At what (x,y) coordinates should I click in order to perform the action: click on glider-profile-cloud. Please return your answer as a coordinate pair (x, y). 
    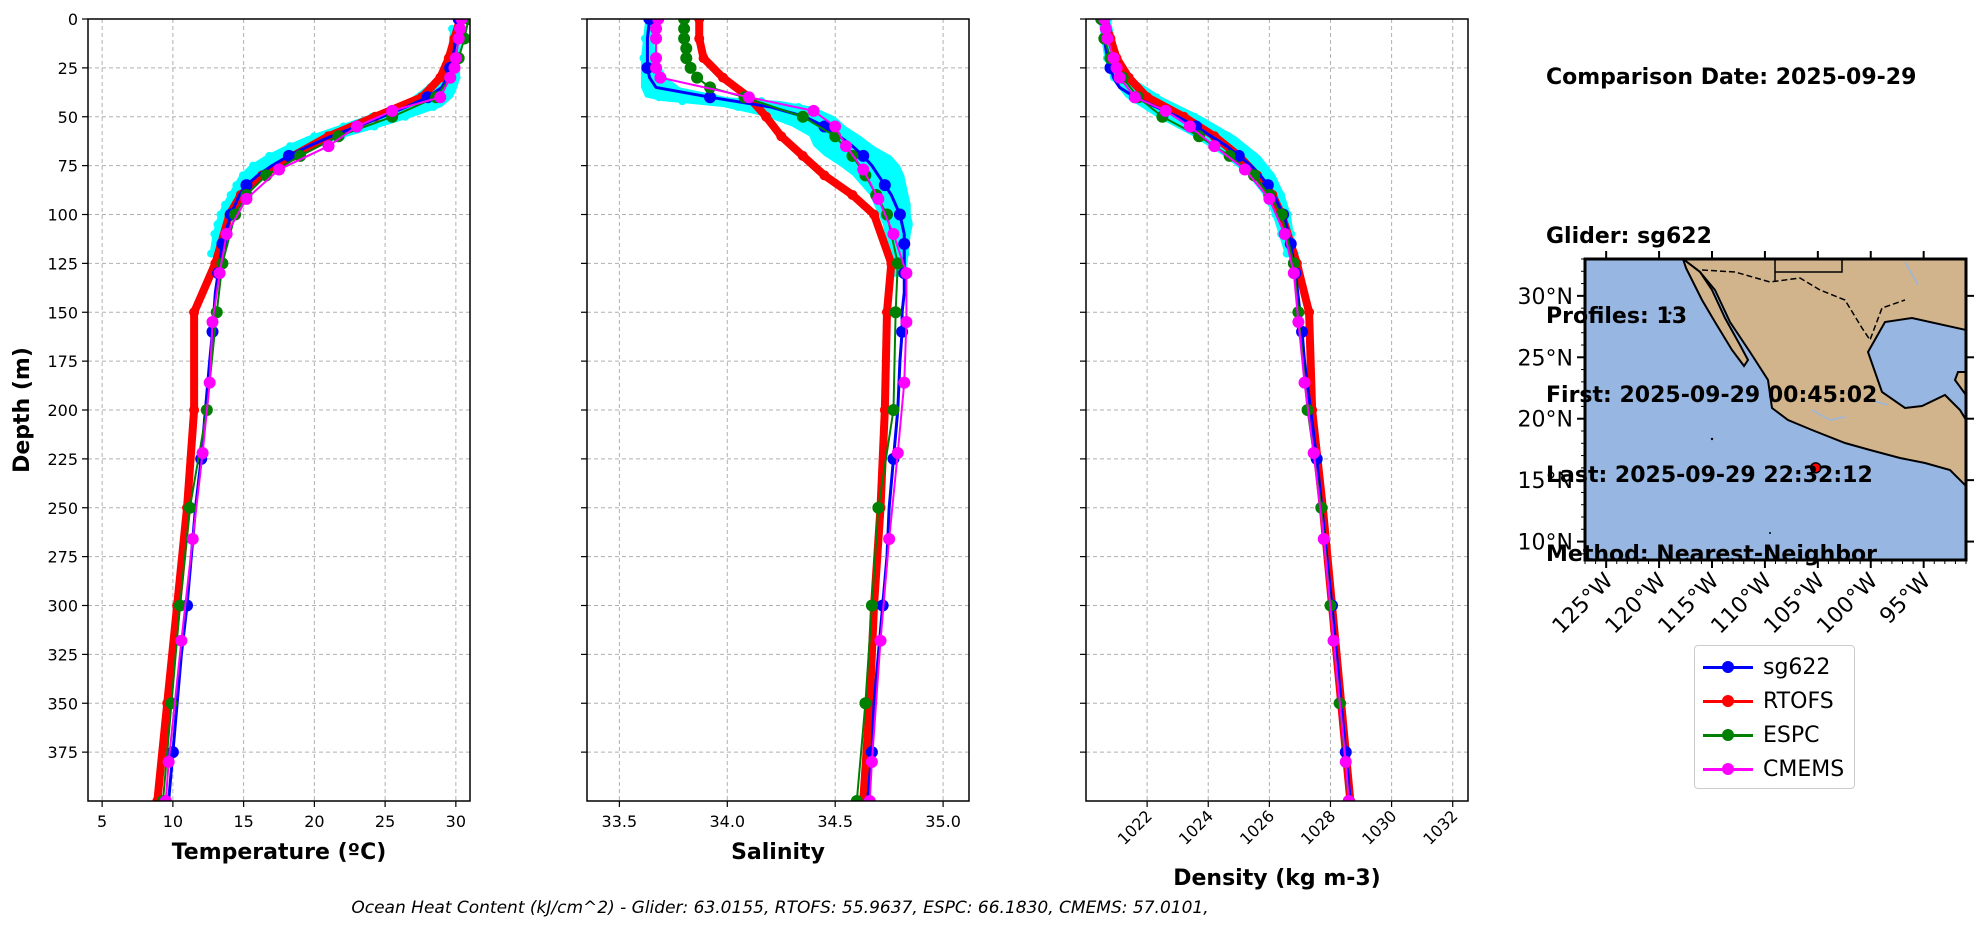
    Looking at the image, I should click on (776, 146).